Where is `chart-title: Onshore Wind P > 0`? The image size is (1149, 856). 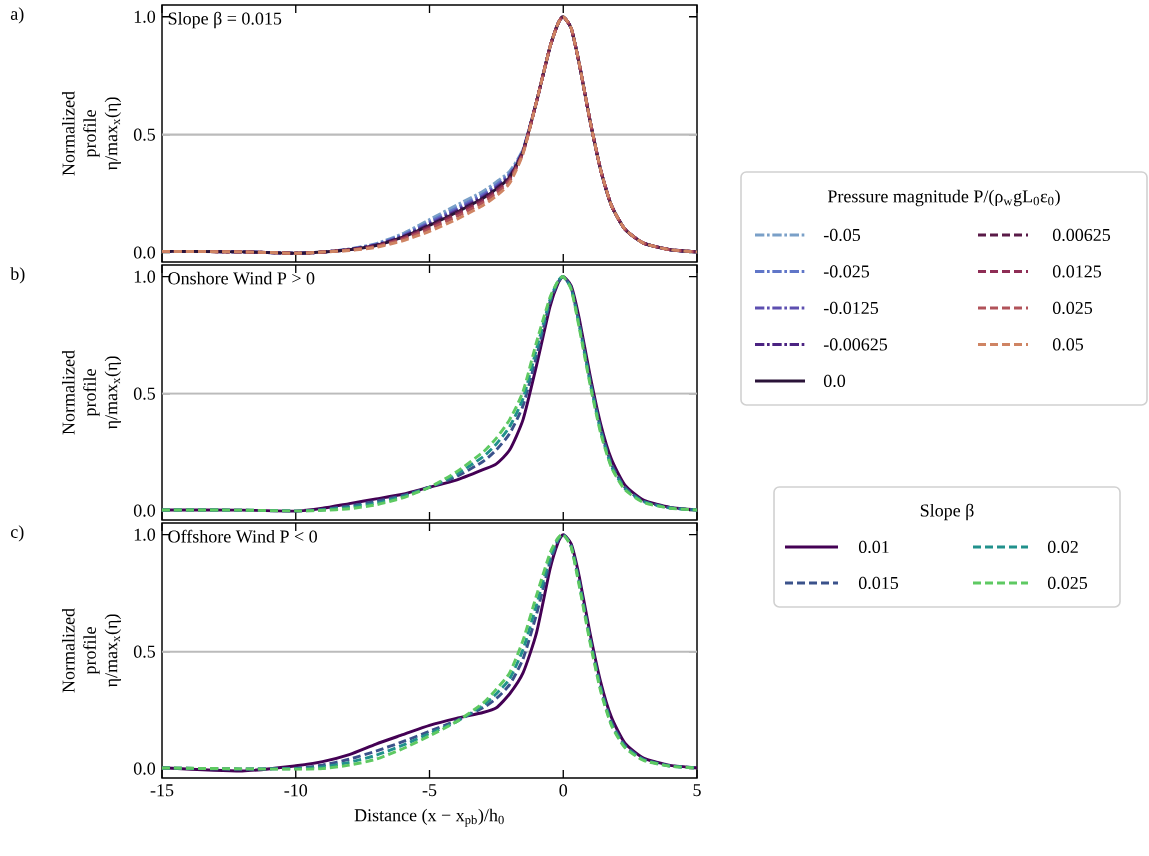
chart-title: Onshore Wind P > 0 is located at coordinates (241, 278).